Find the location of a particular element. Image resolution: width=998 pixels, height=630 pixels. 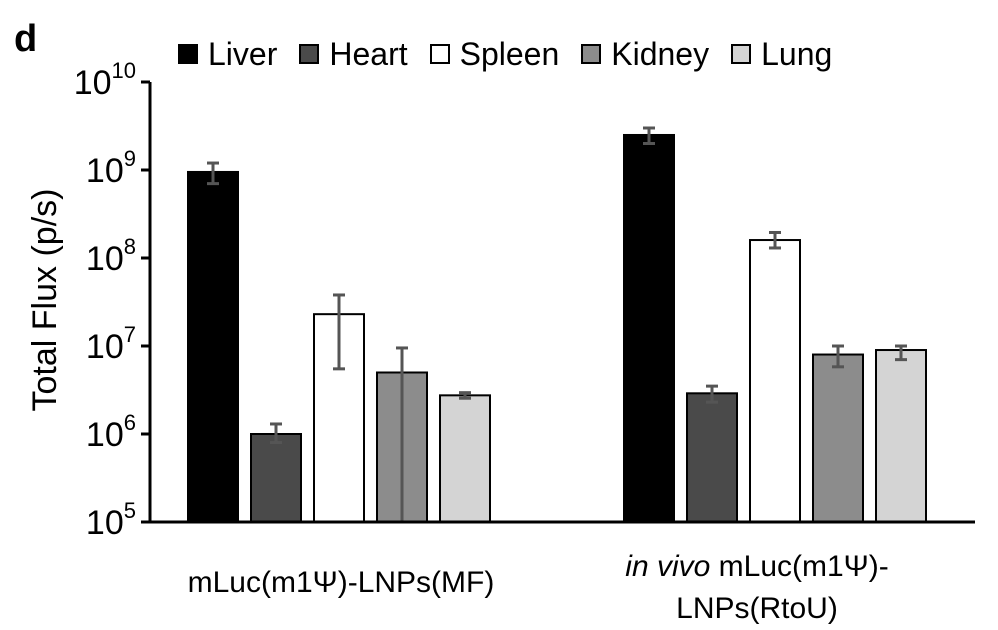

x-category-label-rtou-italic: in vivo is located at coordinates (668, 566).